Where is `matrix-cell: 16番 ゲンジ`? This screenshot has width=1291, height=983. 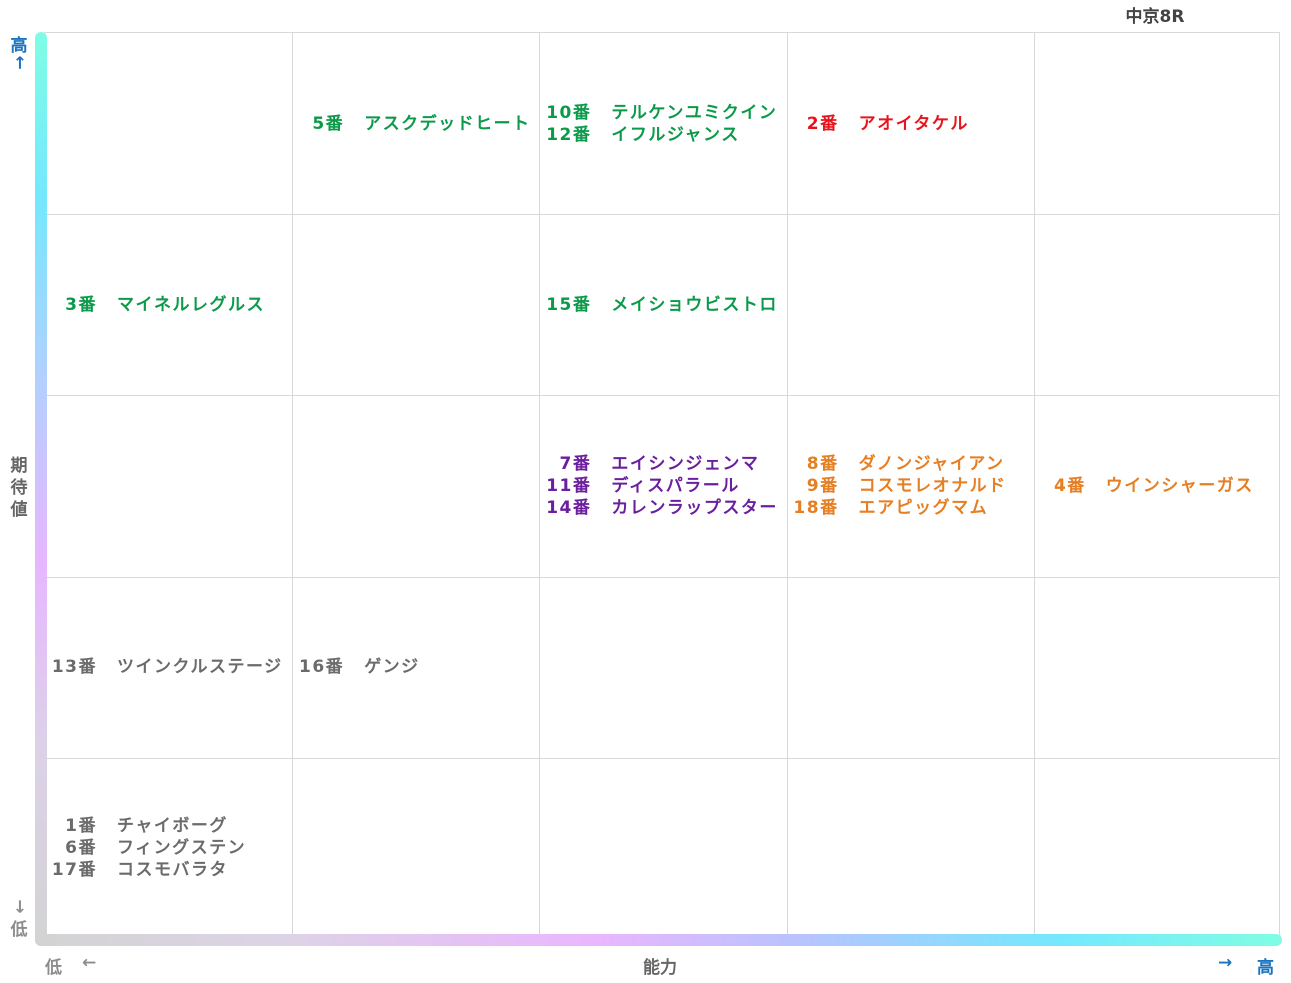 matrix-cell: 16番 ゲンジ is located at coordinates (415, 667).